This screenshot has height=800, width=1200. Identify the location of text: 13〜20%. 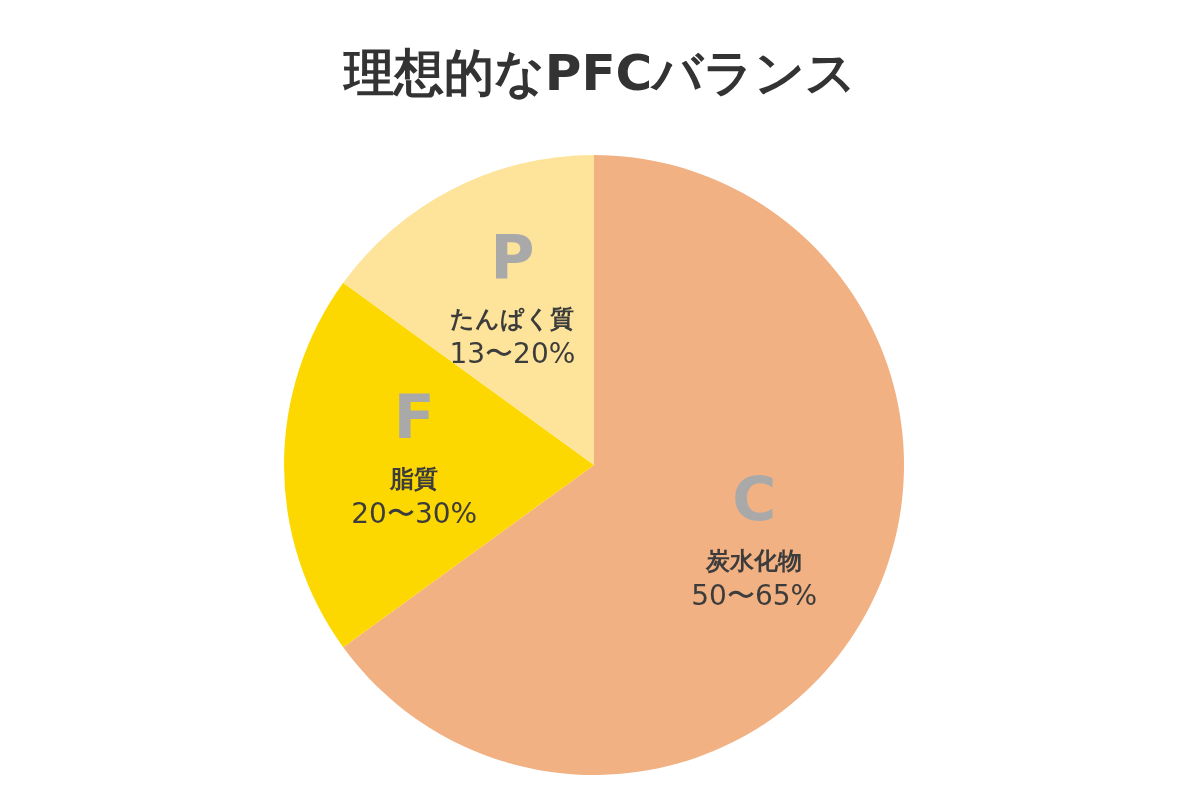
(512, 353).